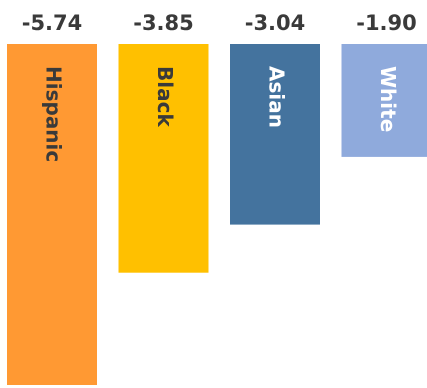 The height and width of the screenshot is (388, 427). What do you see at coordinates (163, 158) in the screenshot?
I see `bar-black` at bounding box center [163, 158].